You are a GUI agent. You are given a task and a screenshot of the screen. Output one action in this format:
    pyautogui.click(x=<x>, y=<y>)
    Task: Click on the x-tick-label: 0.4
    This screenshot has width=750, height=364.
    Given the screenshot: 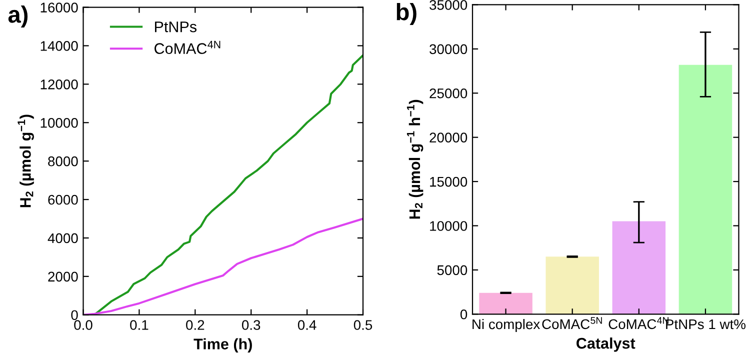 What is the action you would take?
    pyautogui.click(x=307, y=325)
    